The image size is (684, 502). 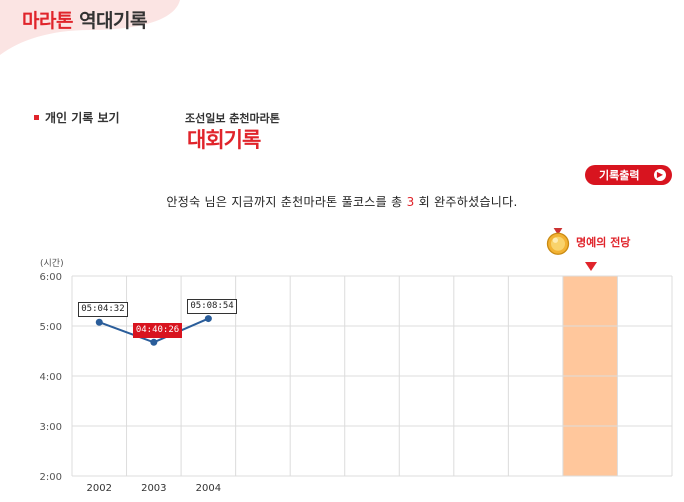 I want to click on print-record-button: 기록출력 ▶, so click(x=628, y=175).